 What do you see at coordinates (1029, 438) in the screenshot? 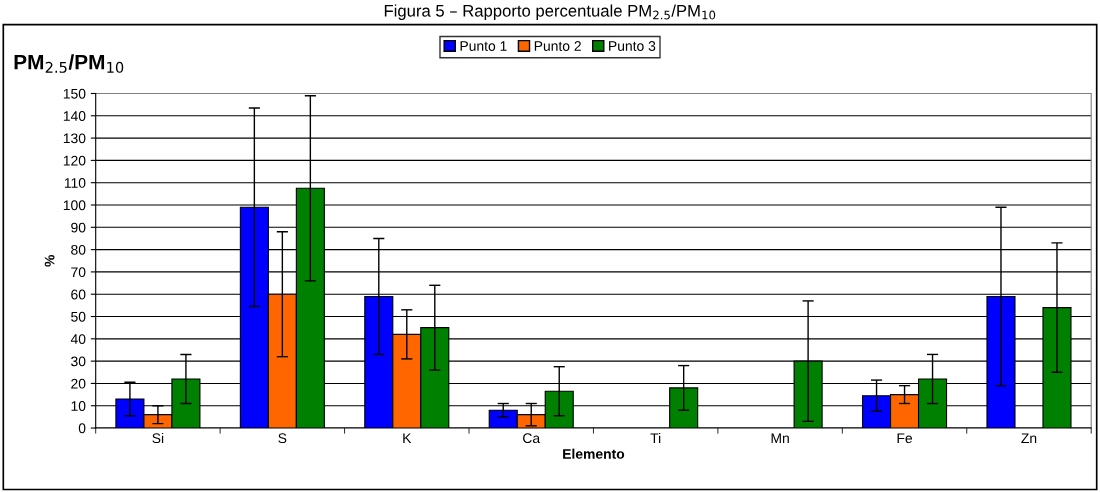
I see `x-tick-label: Zn` at bounding box center [1029, 438].